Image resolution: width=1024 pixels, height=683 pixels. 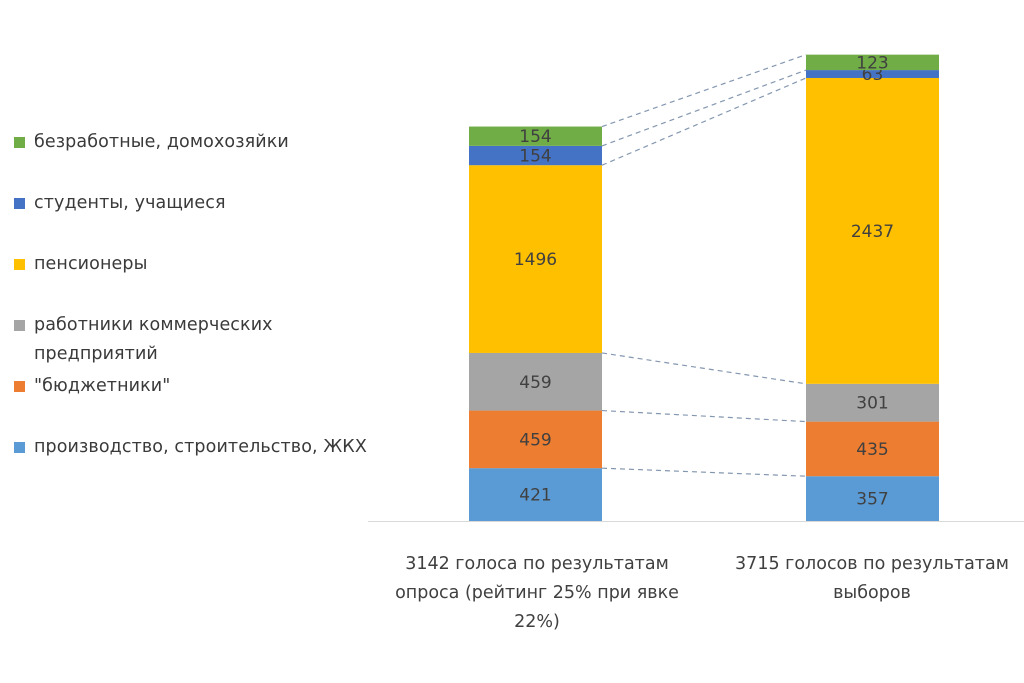 What do you see at coordinates (872, 578) in the screenshot?
I see `category-label-election: 3715 голосов по результатам выборов` at bounding box center [872, 578].